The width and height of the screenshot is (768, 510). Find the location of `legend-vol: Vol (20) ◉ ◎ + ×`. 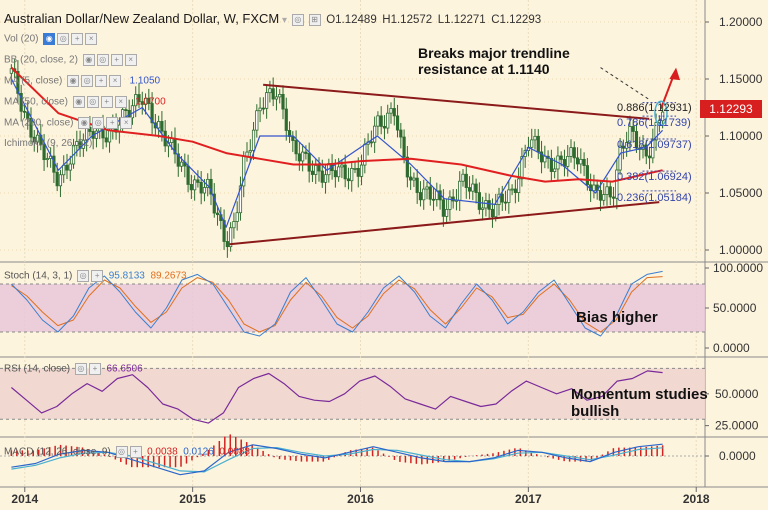

legend-vol: Vol (20) ◉ ◎ + × is located at coordinates (51, 39).